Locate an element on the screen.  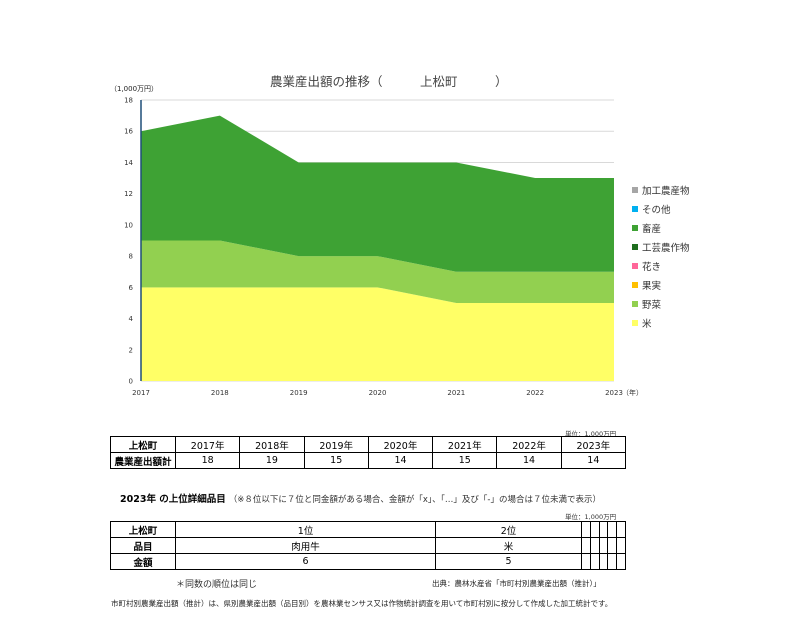
item-cell: 肉用牛 is located at coordinates (305, 545).